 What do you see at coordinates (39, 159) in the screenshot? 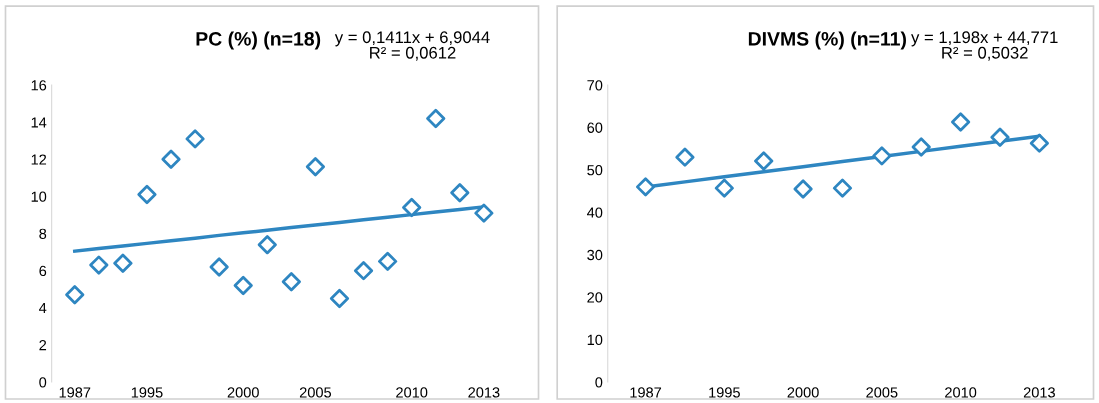
I see `y-tick-label: 12` at bounding box center [39, 159].